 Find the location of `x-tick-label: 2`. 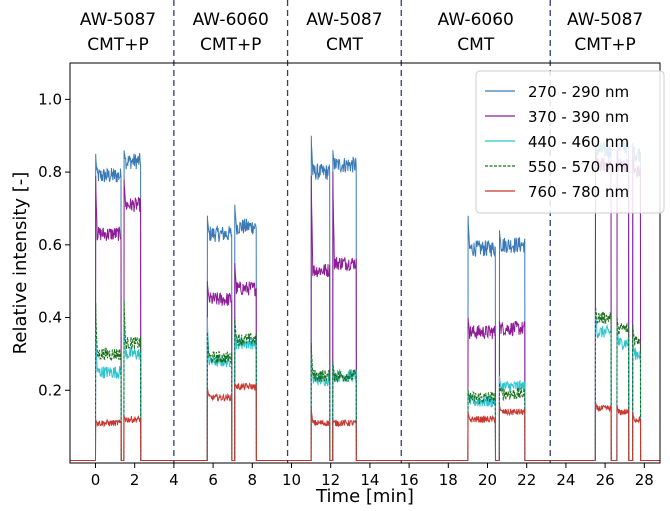

x-tick-label: 2 is located at coordinates (135, 480).